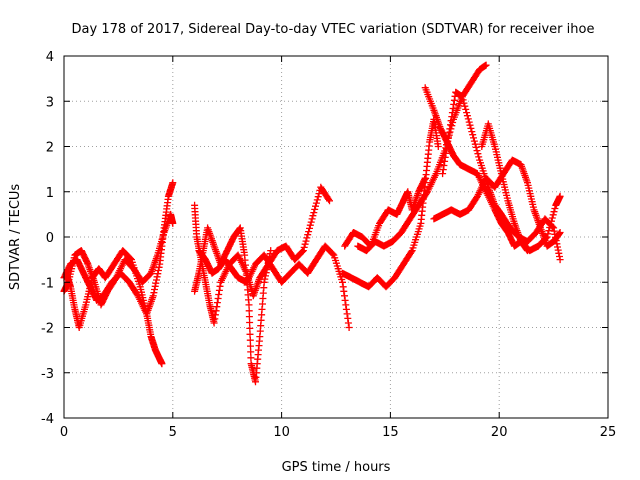 Image resolution: width=640 pixels, height=480 pixels. Describe the element at coordinates (390, 432) in the screenshot. I see `x-tick-label: 15` at that location.